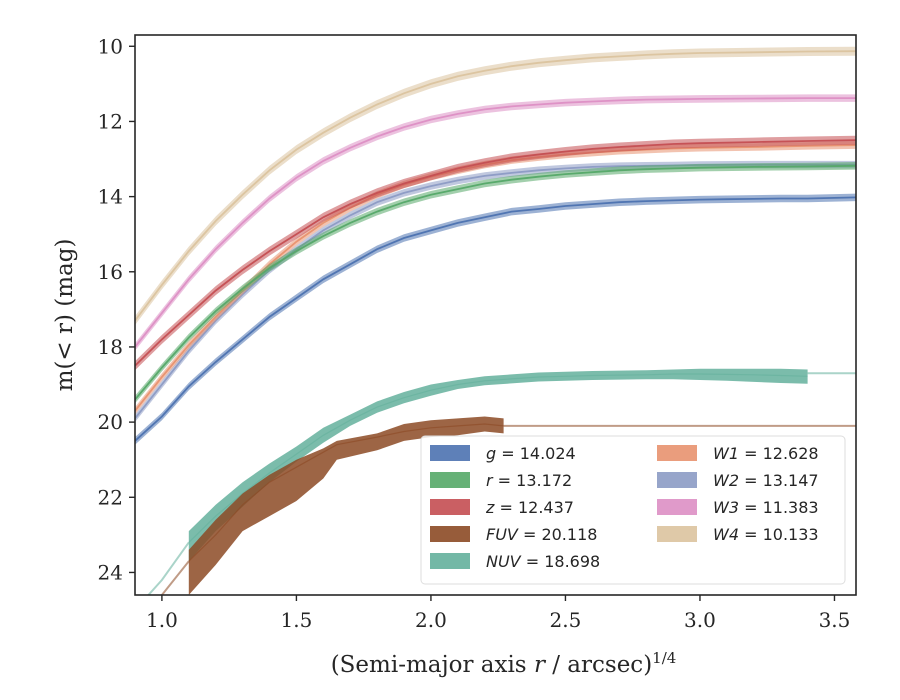  What do you see at coordinates (540, 665) in the screenshot?
I see `x-axis-title-var: r` at bounding box center [540, 665].